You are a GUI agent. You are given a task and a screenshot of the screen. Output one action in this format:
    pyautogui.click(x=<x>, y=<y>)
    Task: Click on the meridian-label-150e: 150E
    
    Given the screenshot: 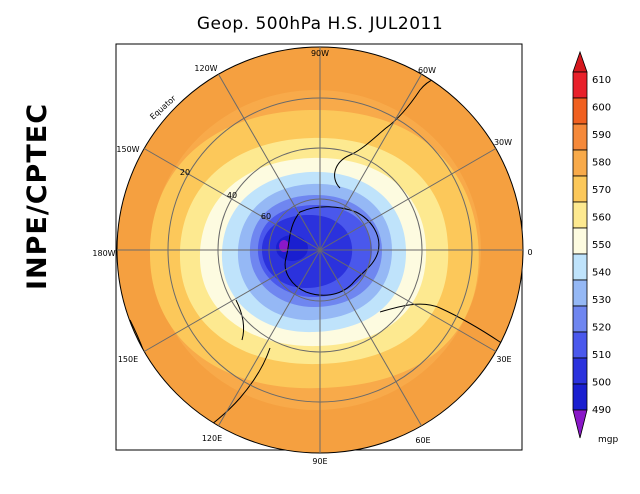 What is the action you would take?
    pyautogui.click(x=128, y=359)
    